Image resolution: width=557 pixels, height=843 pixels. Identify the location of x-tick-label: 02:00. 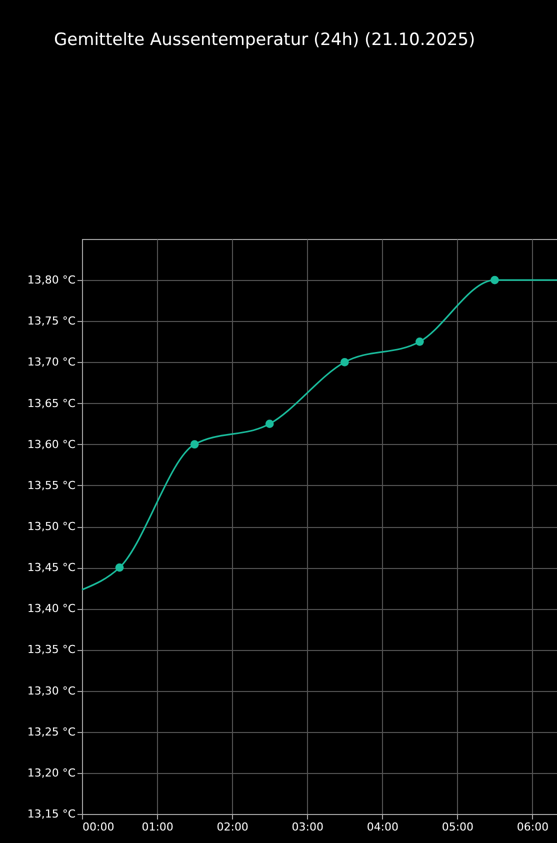
(232, 827).